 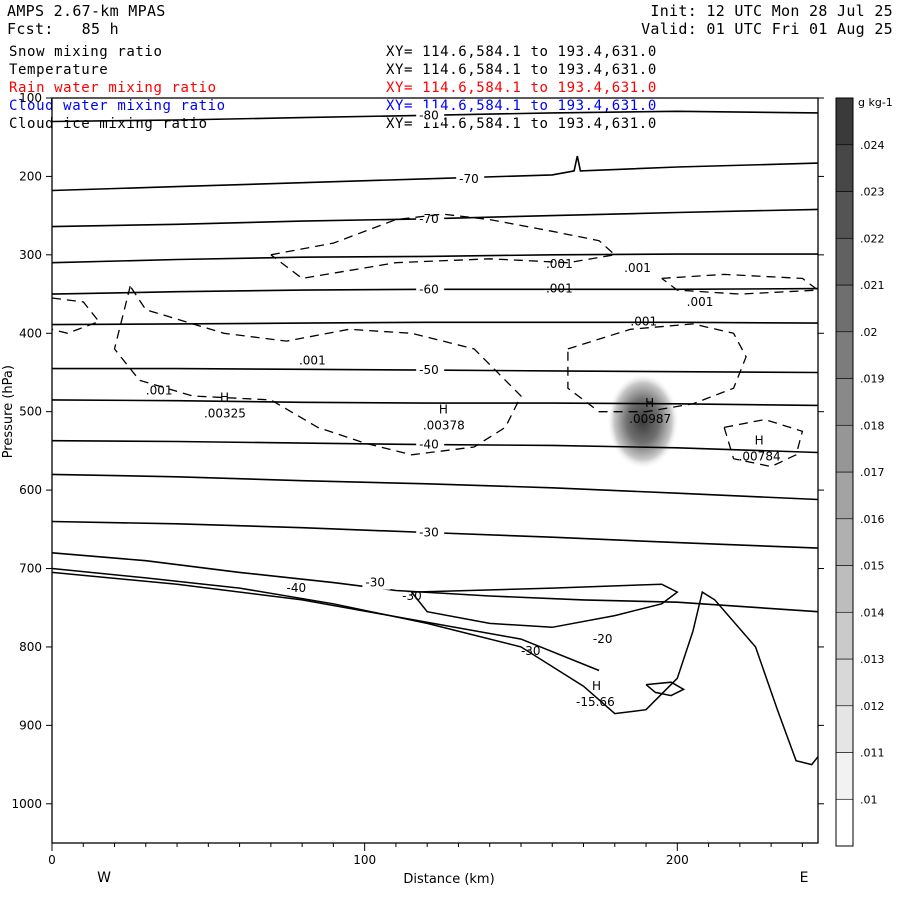 I want to click on x-tick-label: 200, so click(x=677, y=860).